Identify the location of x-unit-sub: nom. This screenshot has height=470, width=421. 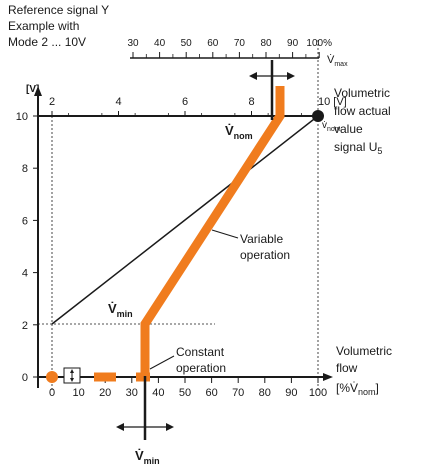
(367, 392).